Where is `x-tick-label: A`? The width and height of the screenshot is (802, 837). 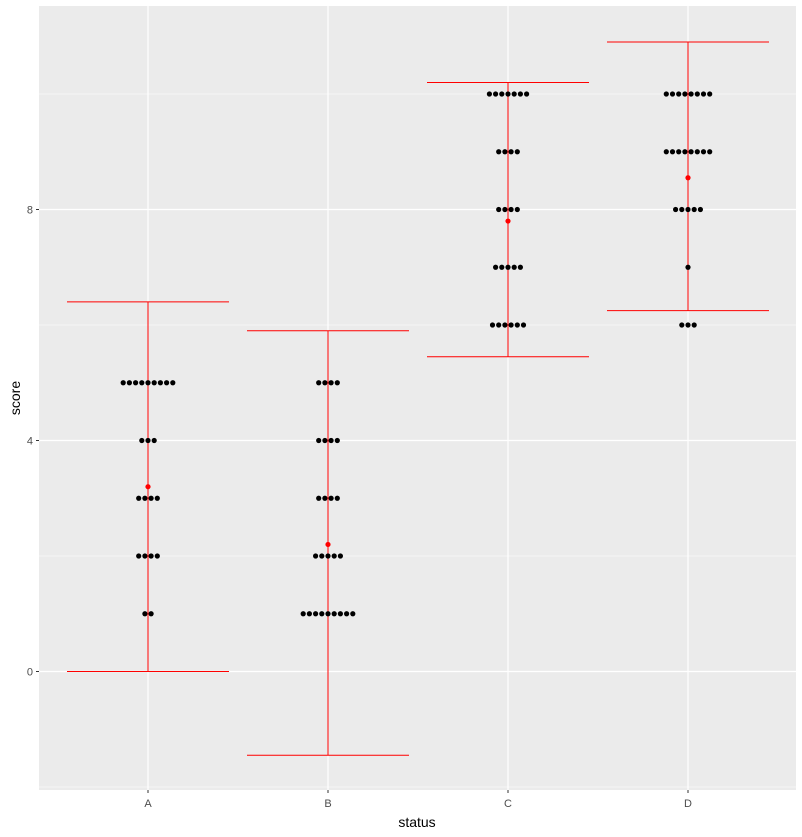 x-tick-label: A is located at coordinates (148, 804).